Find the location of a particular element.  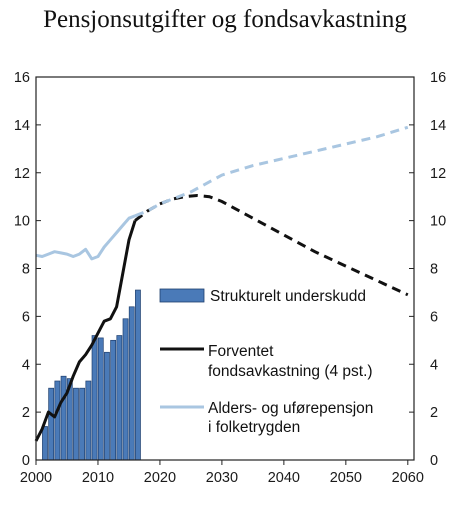

bar-2013 is located at coordinates (119, 398).